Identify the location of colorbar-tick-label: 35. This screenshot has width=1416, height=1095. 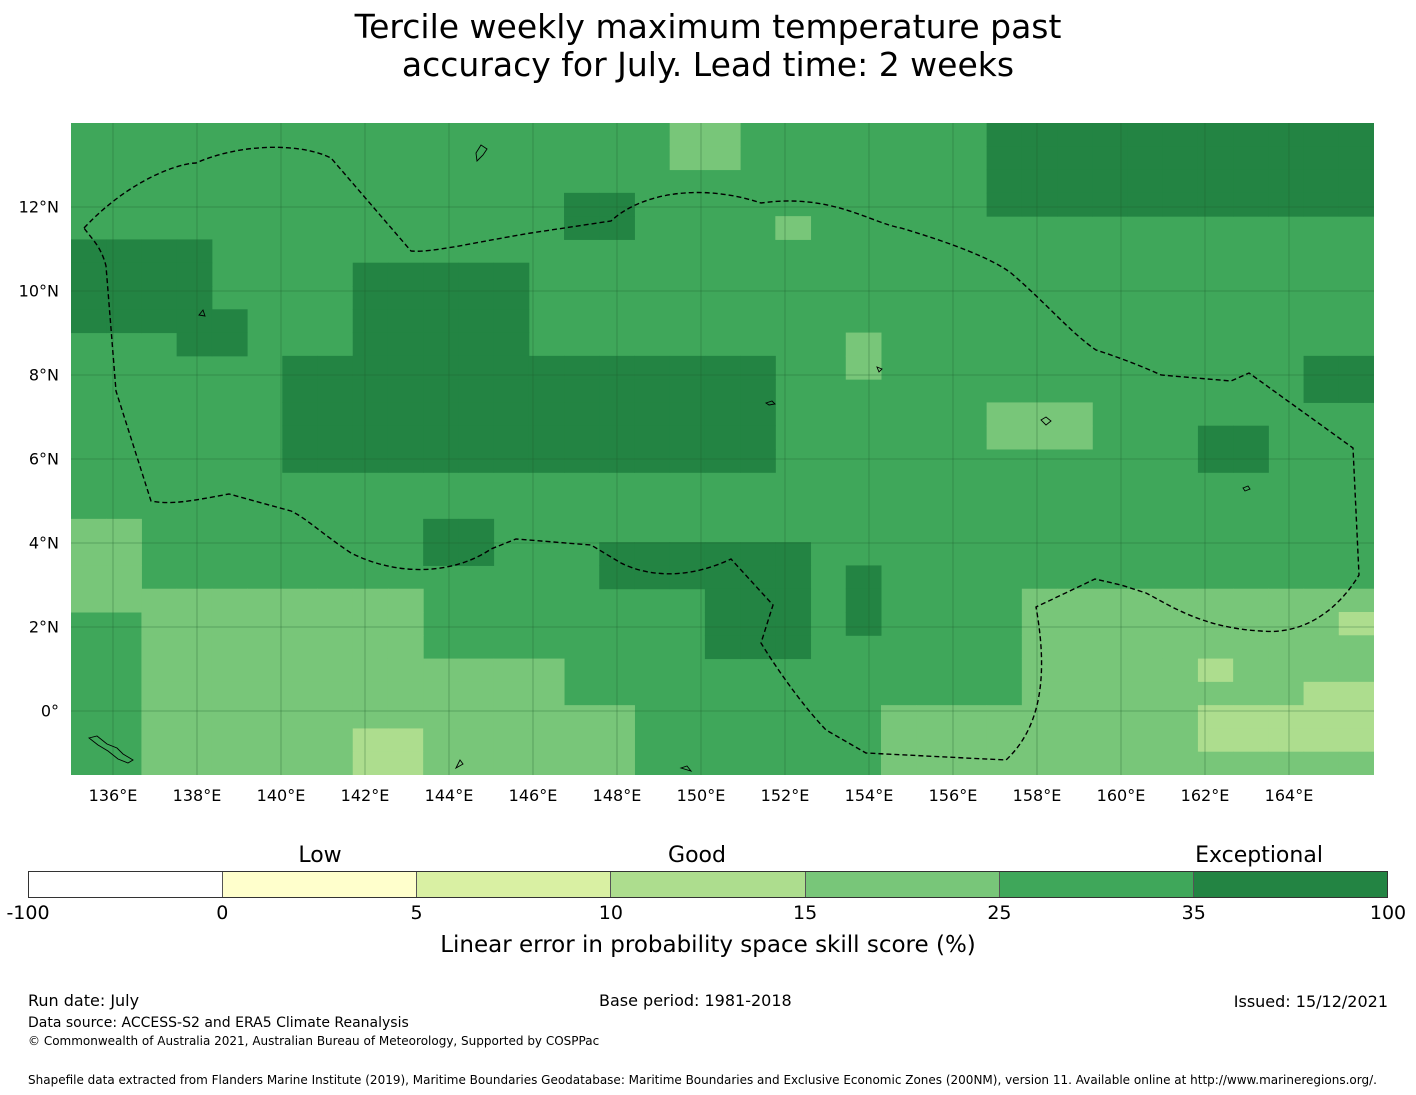
(1193, 913).